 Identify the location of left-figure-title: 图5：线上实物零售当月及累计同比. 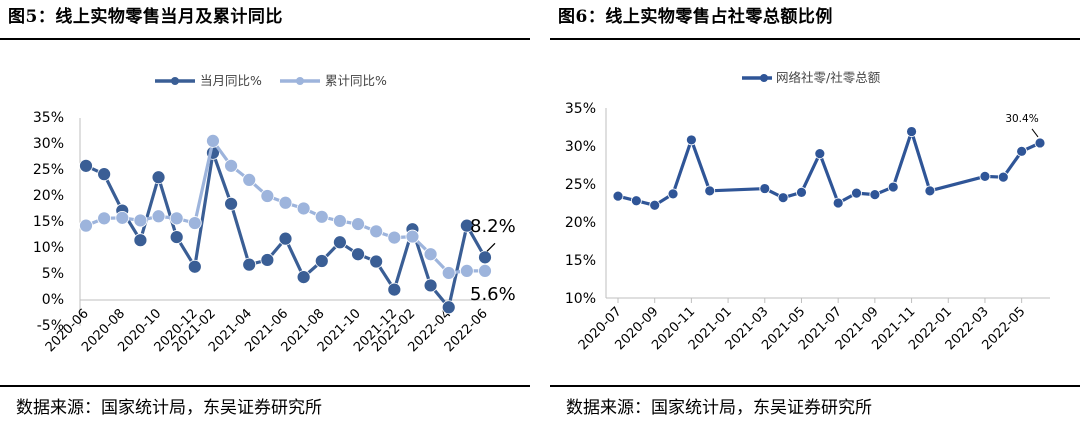
(145, 17).